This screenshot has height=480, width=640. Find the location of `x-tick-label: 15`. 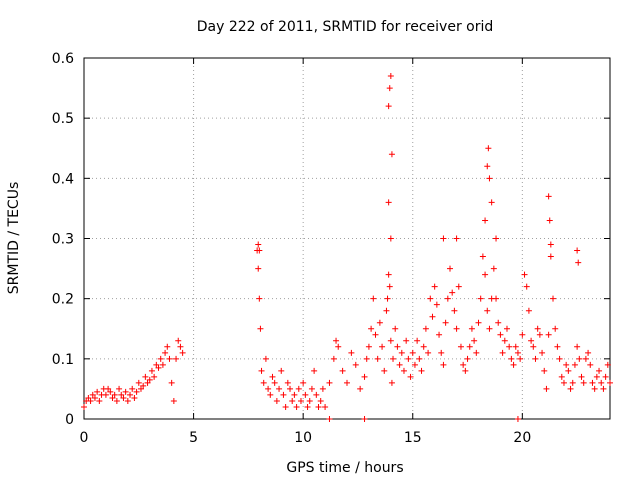

x-tick-label: 15 is located at coordinates (413, 438).